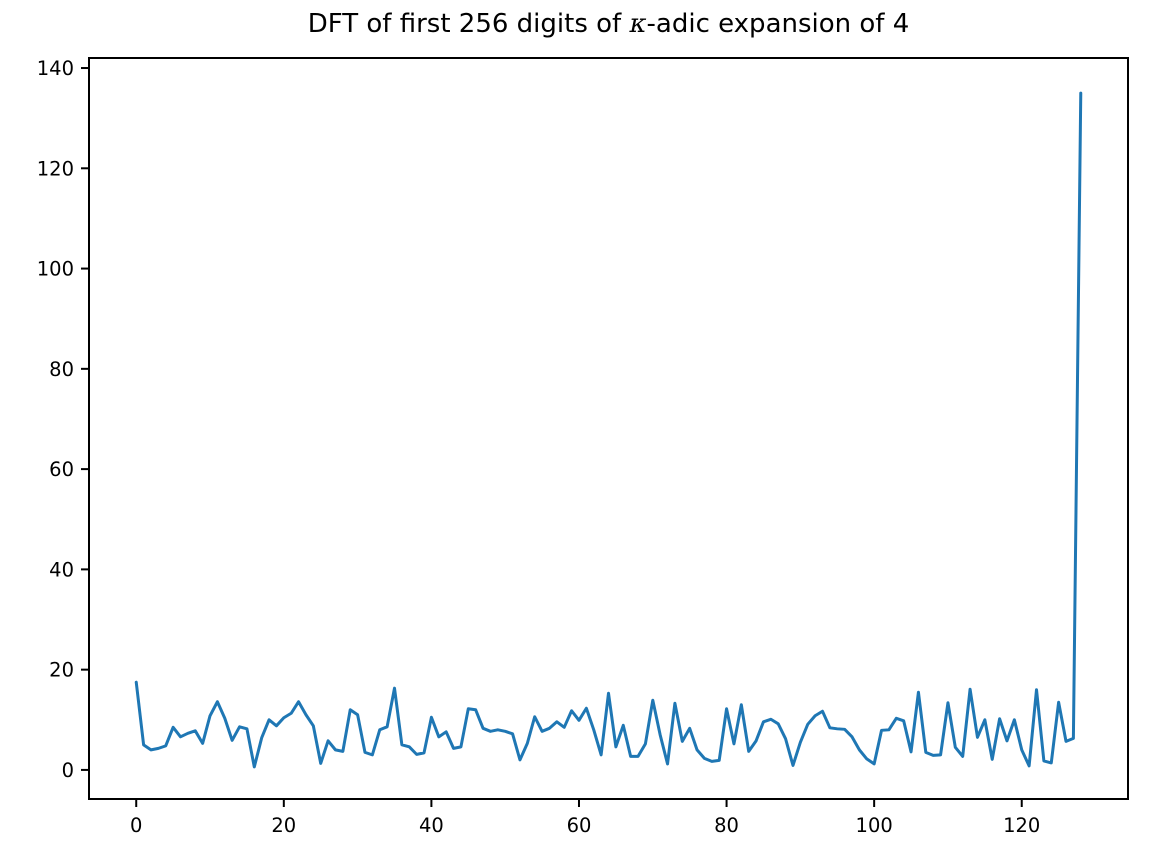  Describe the element at coordinates (136, 825) in the screenshot. I see `x-tick-label: 0` at that location.